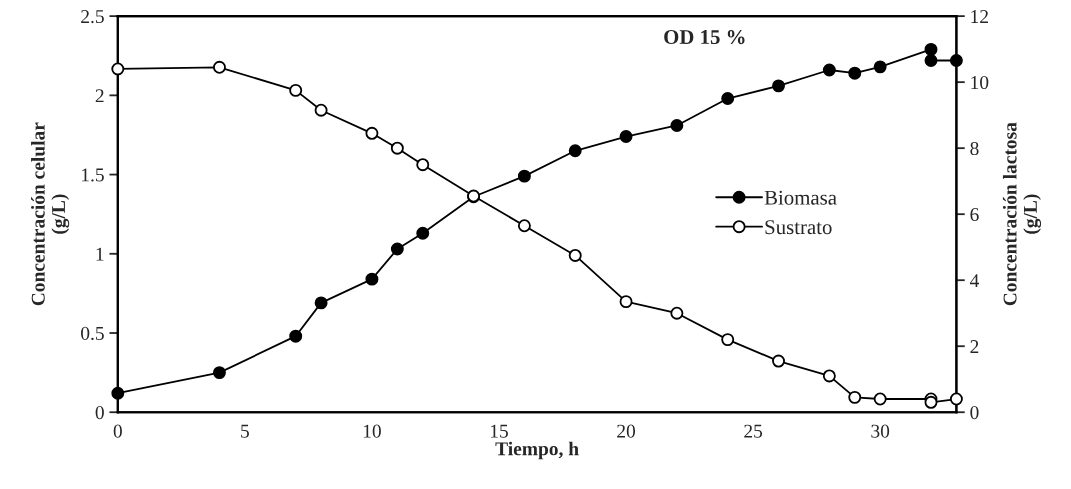 Image resolution: width=1071 pixels, height=489 pixels. Describe the element at coordinates (372, 431) in the screenshot. I see `x-tick-label: 10` at that location.